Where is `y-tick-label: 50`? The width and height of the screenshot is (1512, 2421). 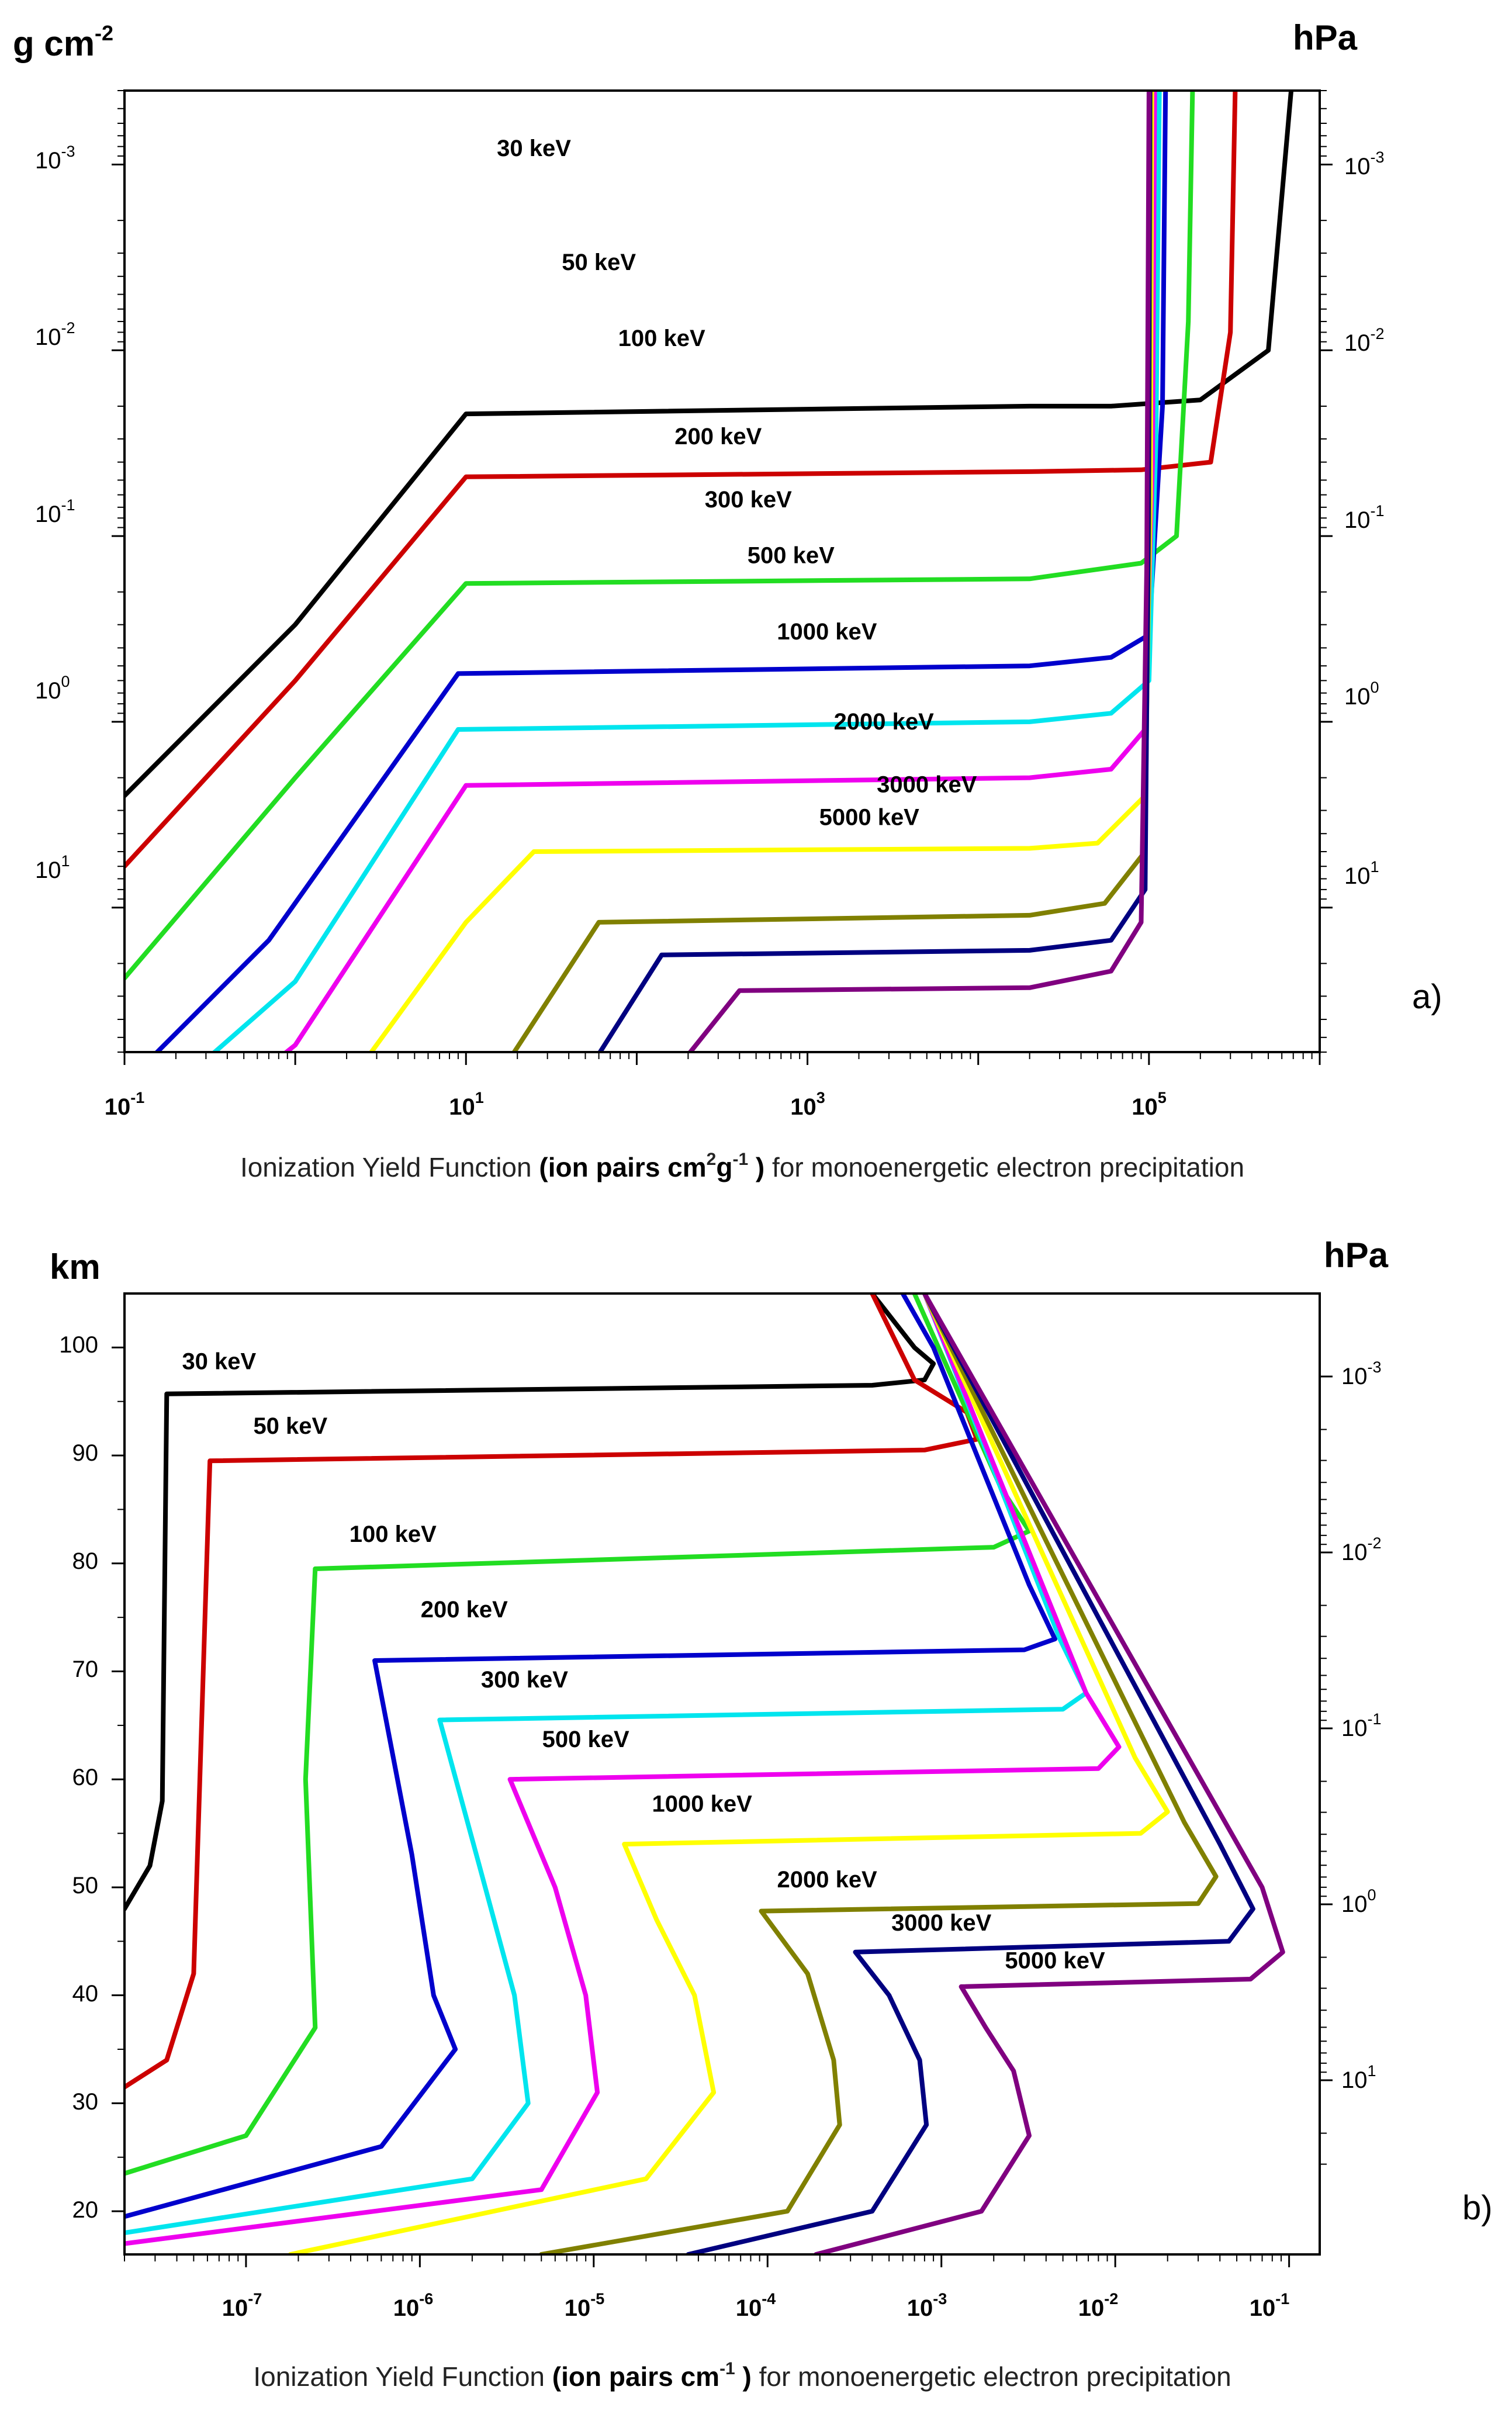 y-tick-label: 50 is located at coordinates (86, 1885).